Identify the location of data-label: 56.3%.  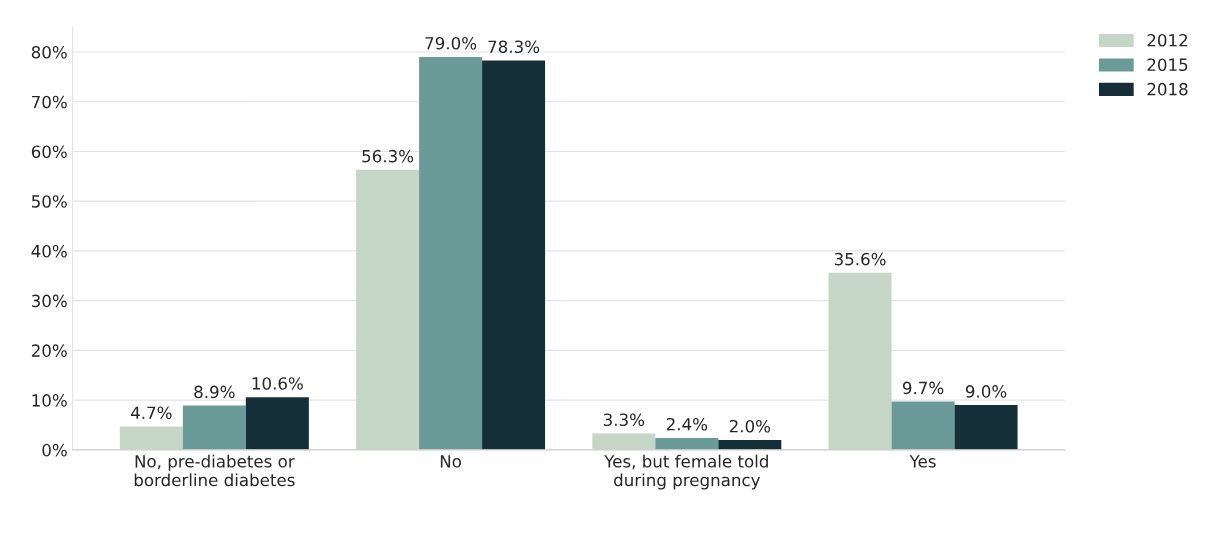
(388, 156).